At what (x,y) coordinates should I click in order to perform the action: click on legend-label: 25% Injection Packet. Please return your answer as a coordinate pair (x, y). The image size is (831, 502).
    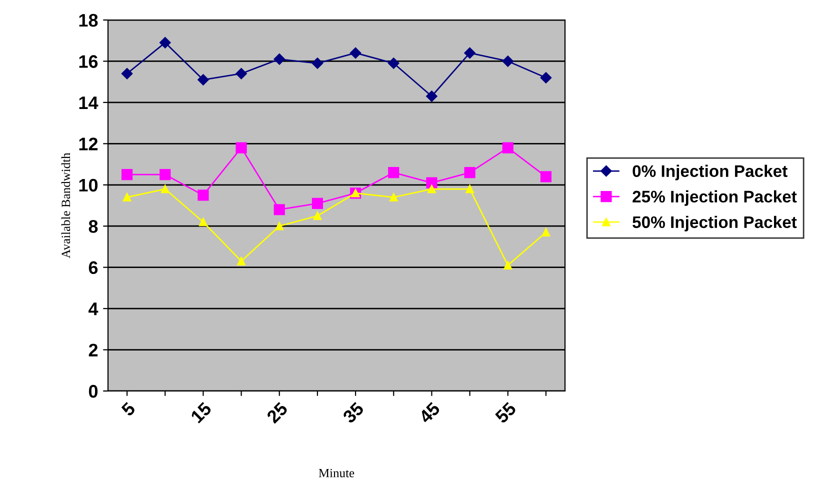
    Looking at the image, I should click on (714, 198).